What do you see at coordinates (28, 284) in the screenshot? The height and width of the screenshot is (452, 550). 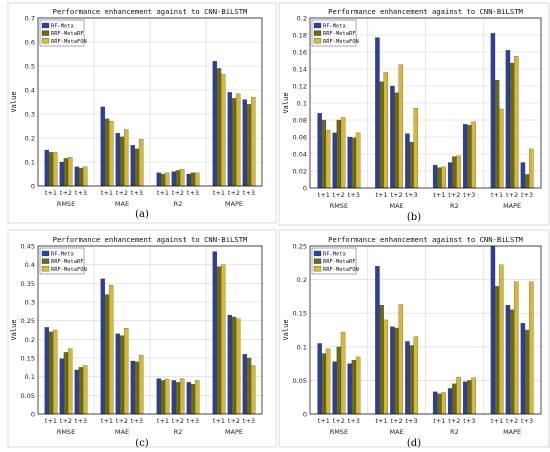 I see `y-tick-label: 0.35` at bounding box center [28, 284].